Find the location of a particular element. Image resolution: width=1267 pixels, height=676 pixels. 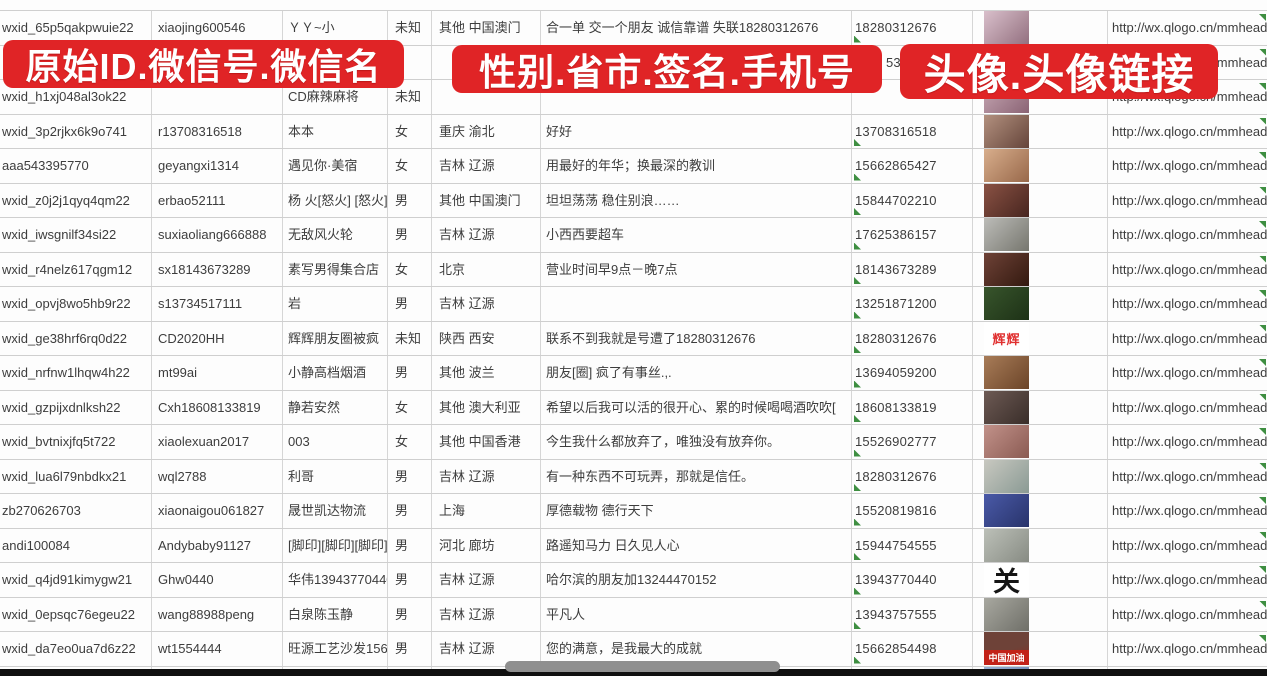

cell-original-id: aaa543395770 is located at coordinates (76, 166).